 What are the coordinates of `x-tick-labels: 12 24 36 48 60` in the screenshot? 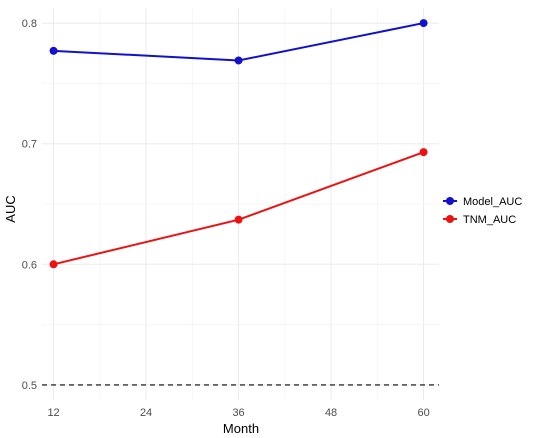 It's located at (238, 413).